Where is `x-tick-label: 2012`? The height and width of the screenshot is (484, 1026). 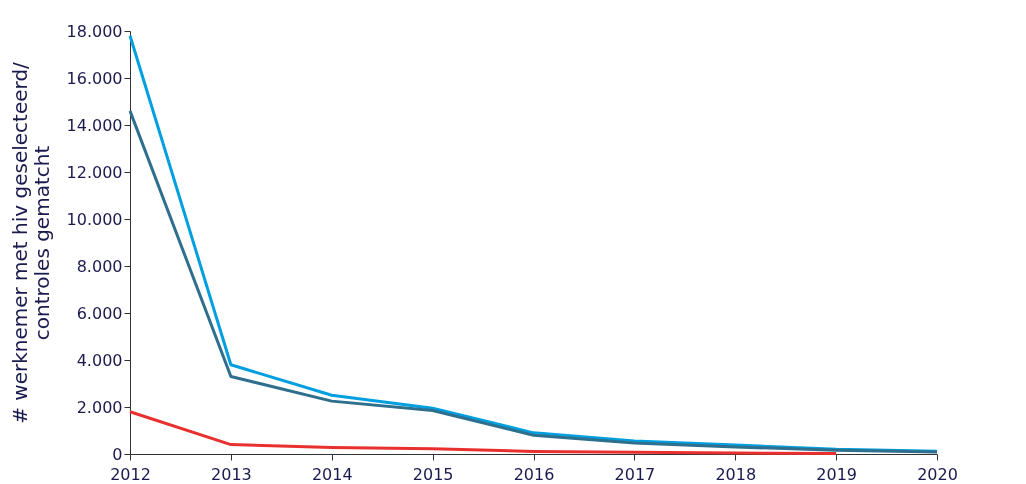
x-tick-label: 2012 is located at coordinates (130, 474).